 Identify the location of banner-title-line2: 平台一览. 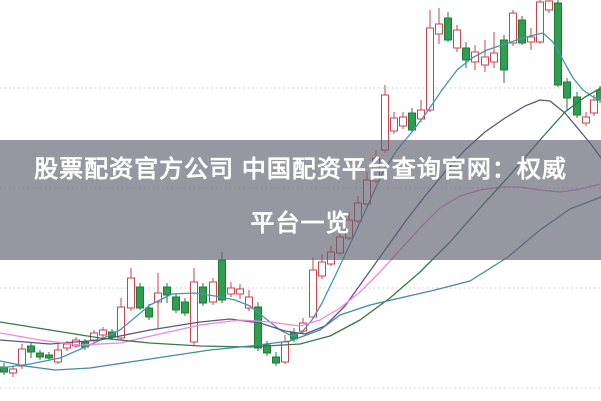
(300, 223).